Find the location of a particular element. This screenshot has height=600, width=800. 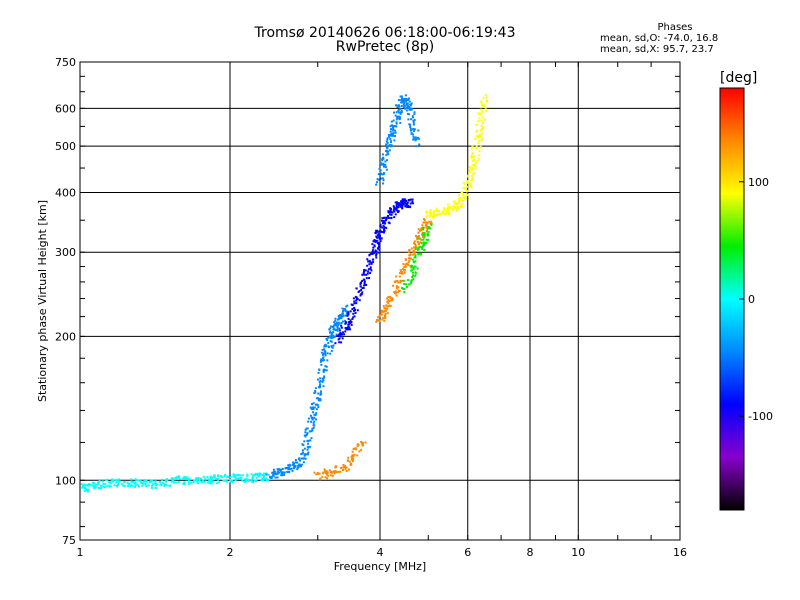

y-tick-label: 500 is located at coordinates (65, 146).